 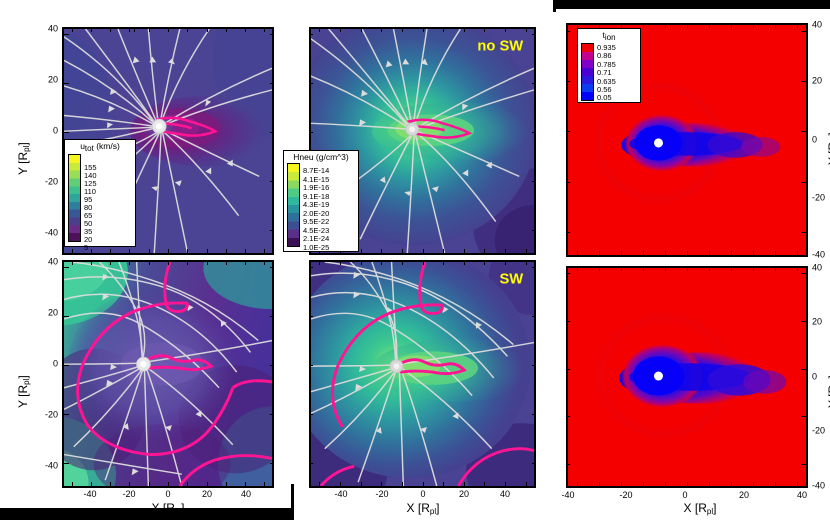 What do you see at coordinates (163, 508) in the screenshot?
I see `x-axis-label-text: X [R` at bounding box center [163, 508].